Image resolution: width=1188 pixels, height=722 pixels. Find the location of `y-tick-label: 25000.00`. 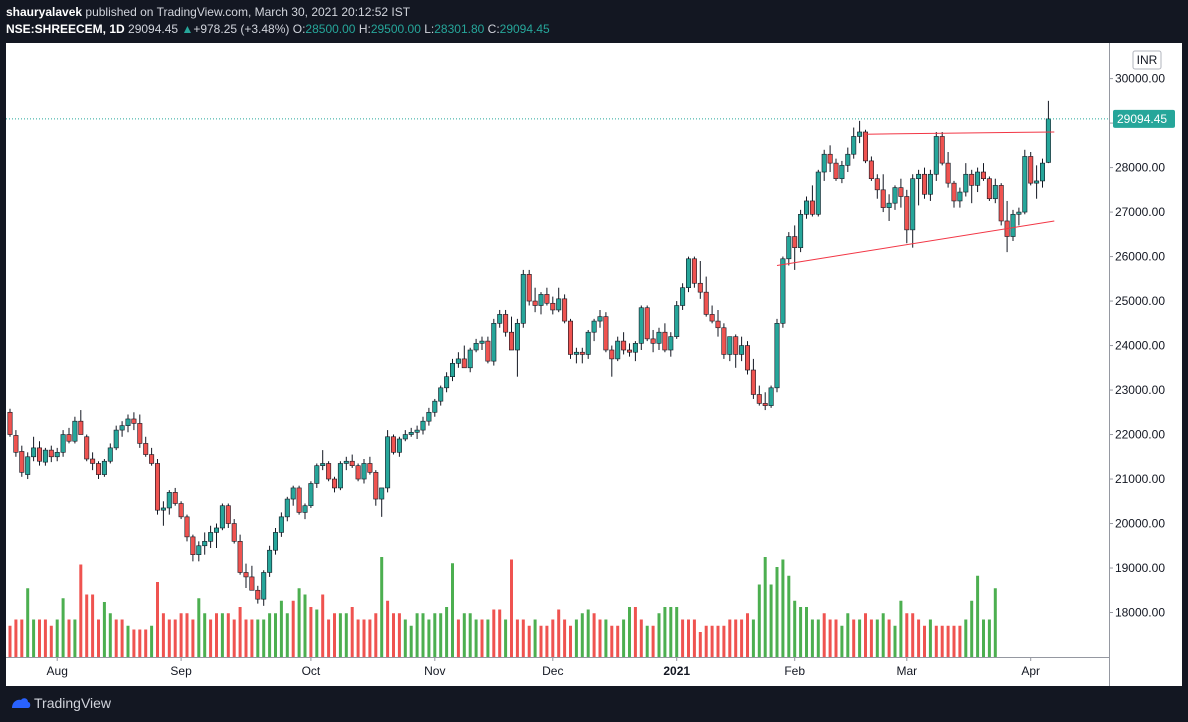

y-tick-label: 25000.00 is located at coordinates (1140, 301).